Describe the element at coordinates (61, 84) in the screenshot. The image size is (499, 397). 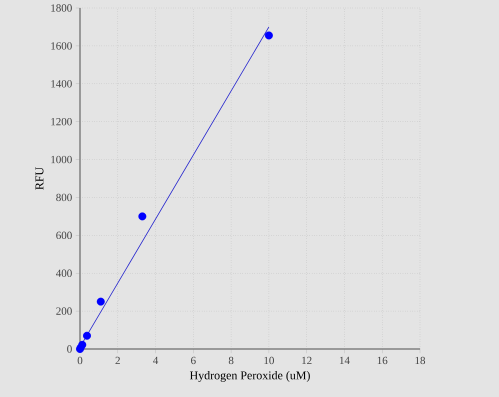
I see `y-tick-label: 1400` at that location.